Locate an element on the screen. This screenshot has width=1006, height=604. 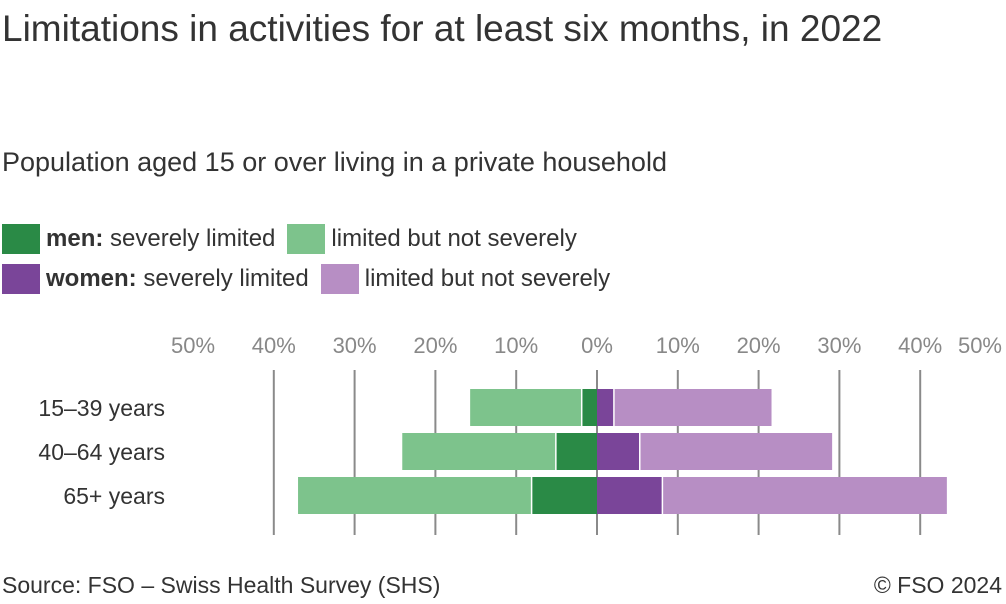
legend-item-men-limited: limited but not severely is located at coordinates (432, 239).